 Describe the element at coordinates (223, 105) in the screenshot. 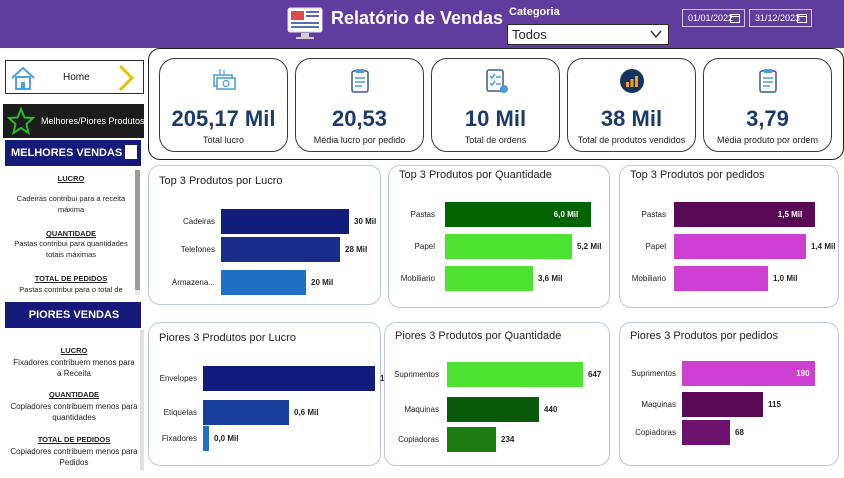

I see `kpi-card-total-lucro: 205,17 Mil Total lucro` at that location.